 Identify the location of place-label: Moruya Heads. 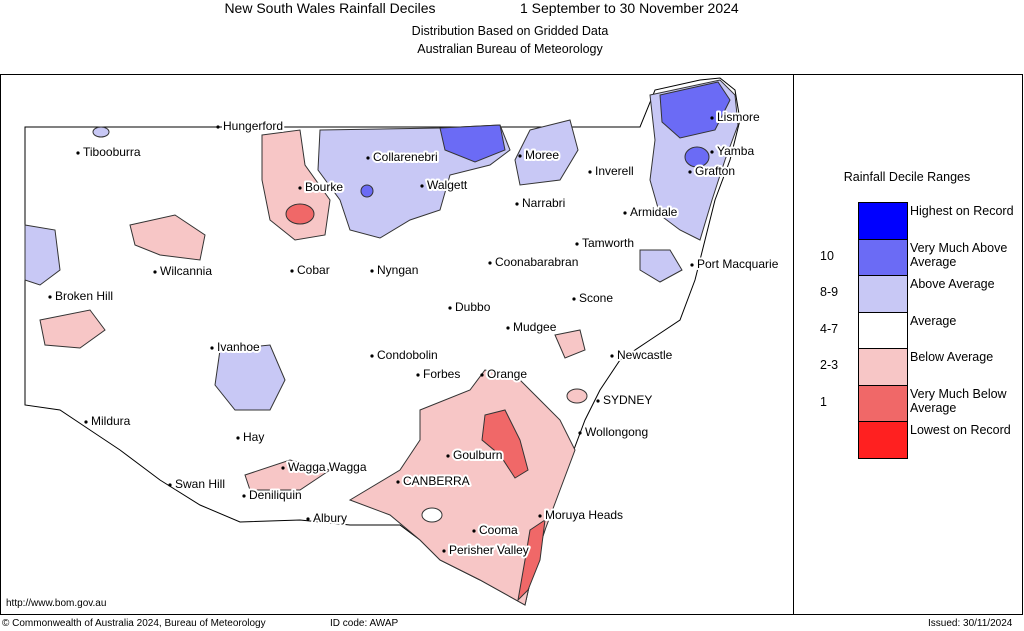
(584, 515).